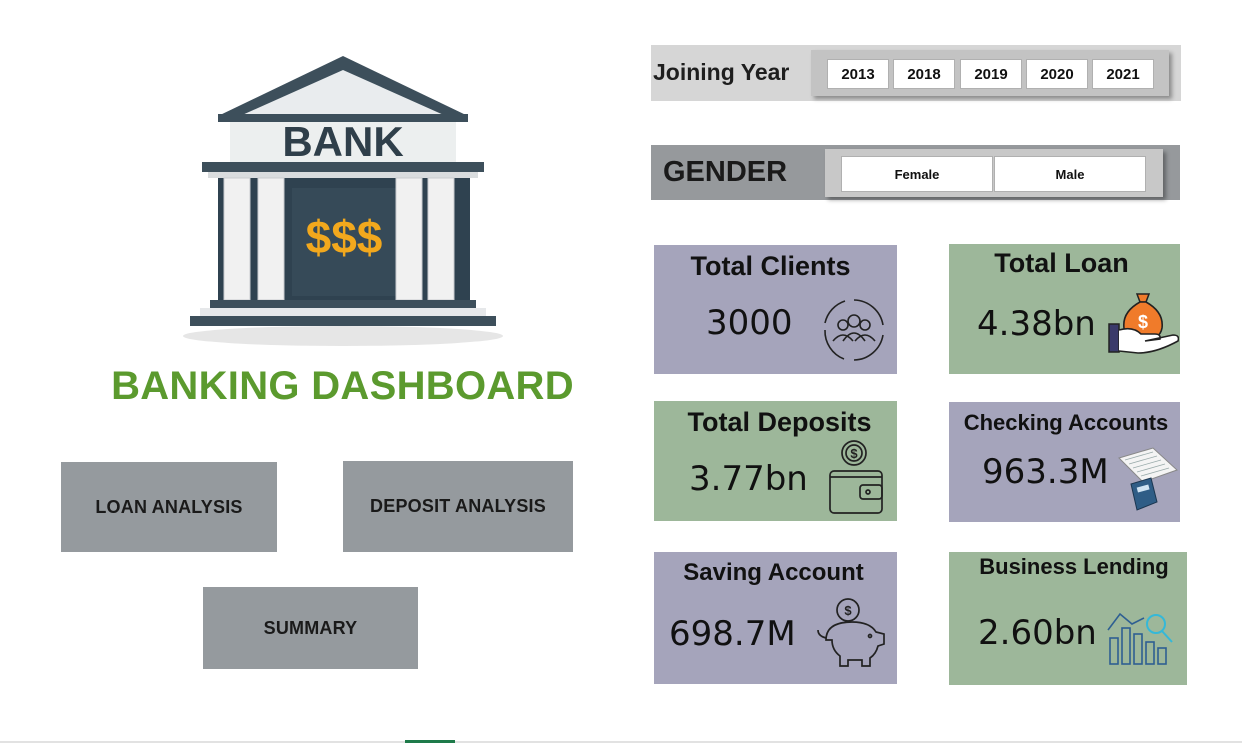 Image resolution: width=1242 pixels, height=743 pixels. Describe the element at coordinates (344, 237) in the screenshot. I see `dollar-signs-icon: $$$` at that location.